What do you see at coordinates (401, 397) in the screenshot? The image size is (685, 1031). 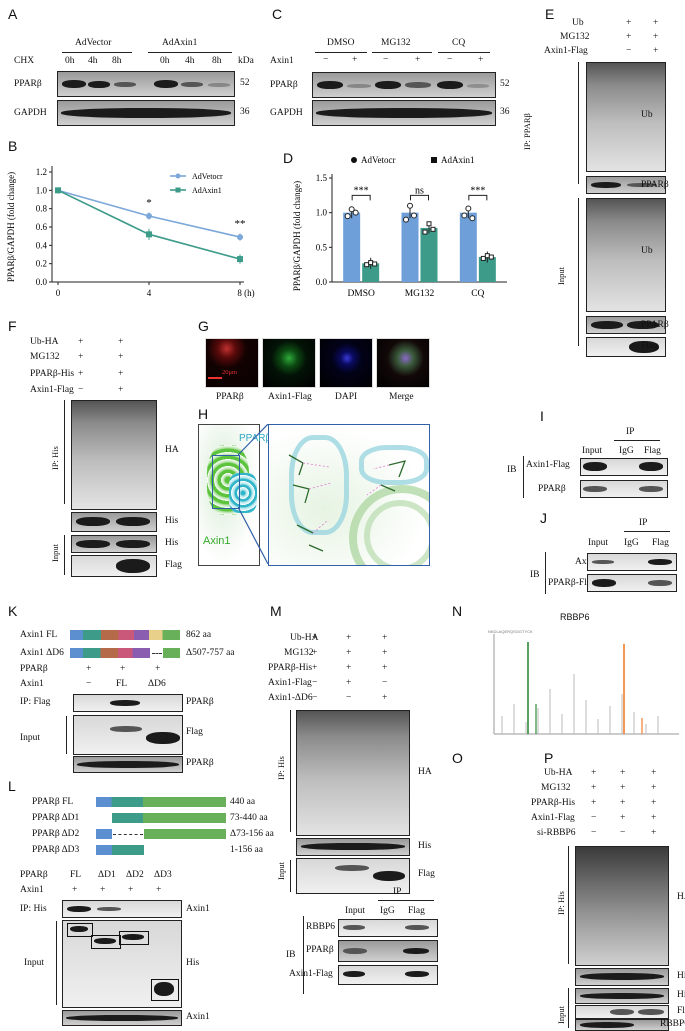 I see `stain-label: Merge` at bounding box center [401, 397].